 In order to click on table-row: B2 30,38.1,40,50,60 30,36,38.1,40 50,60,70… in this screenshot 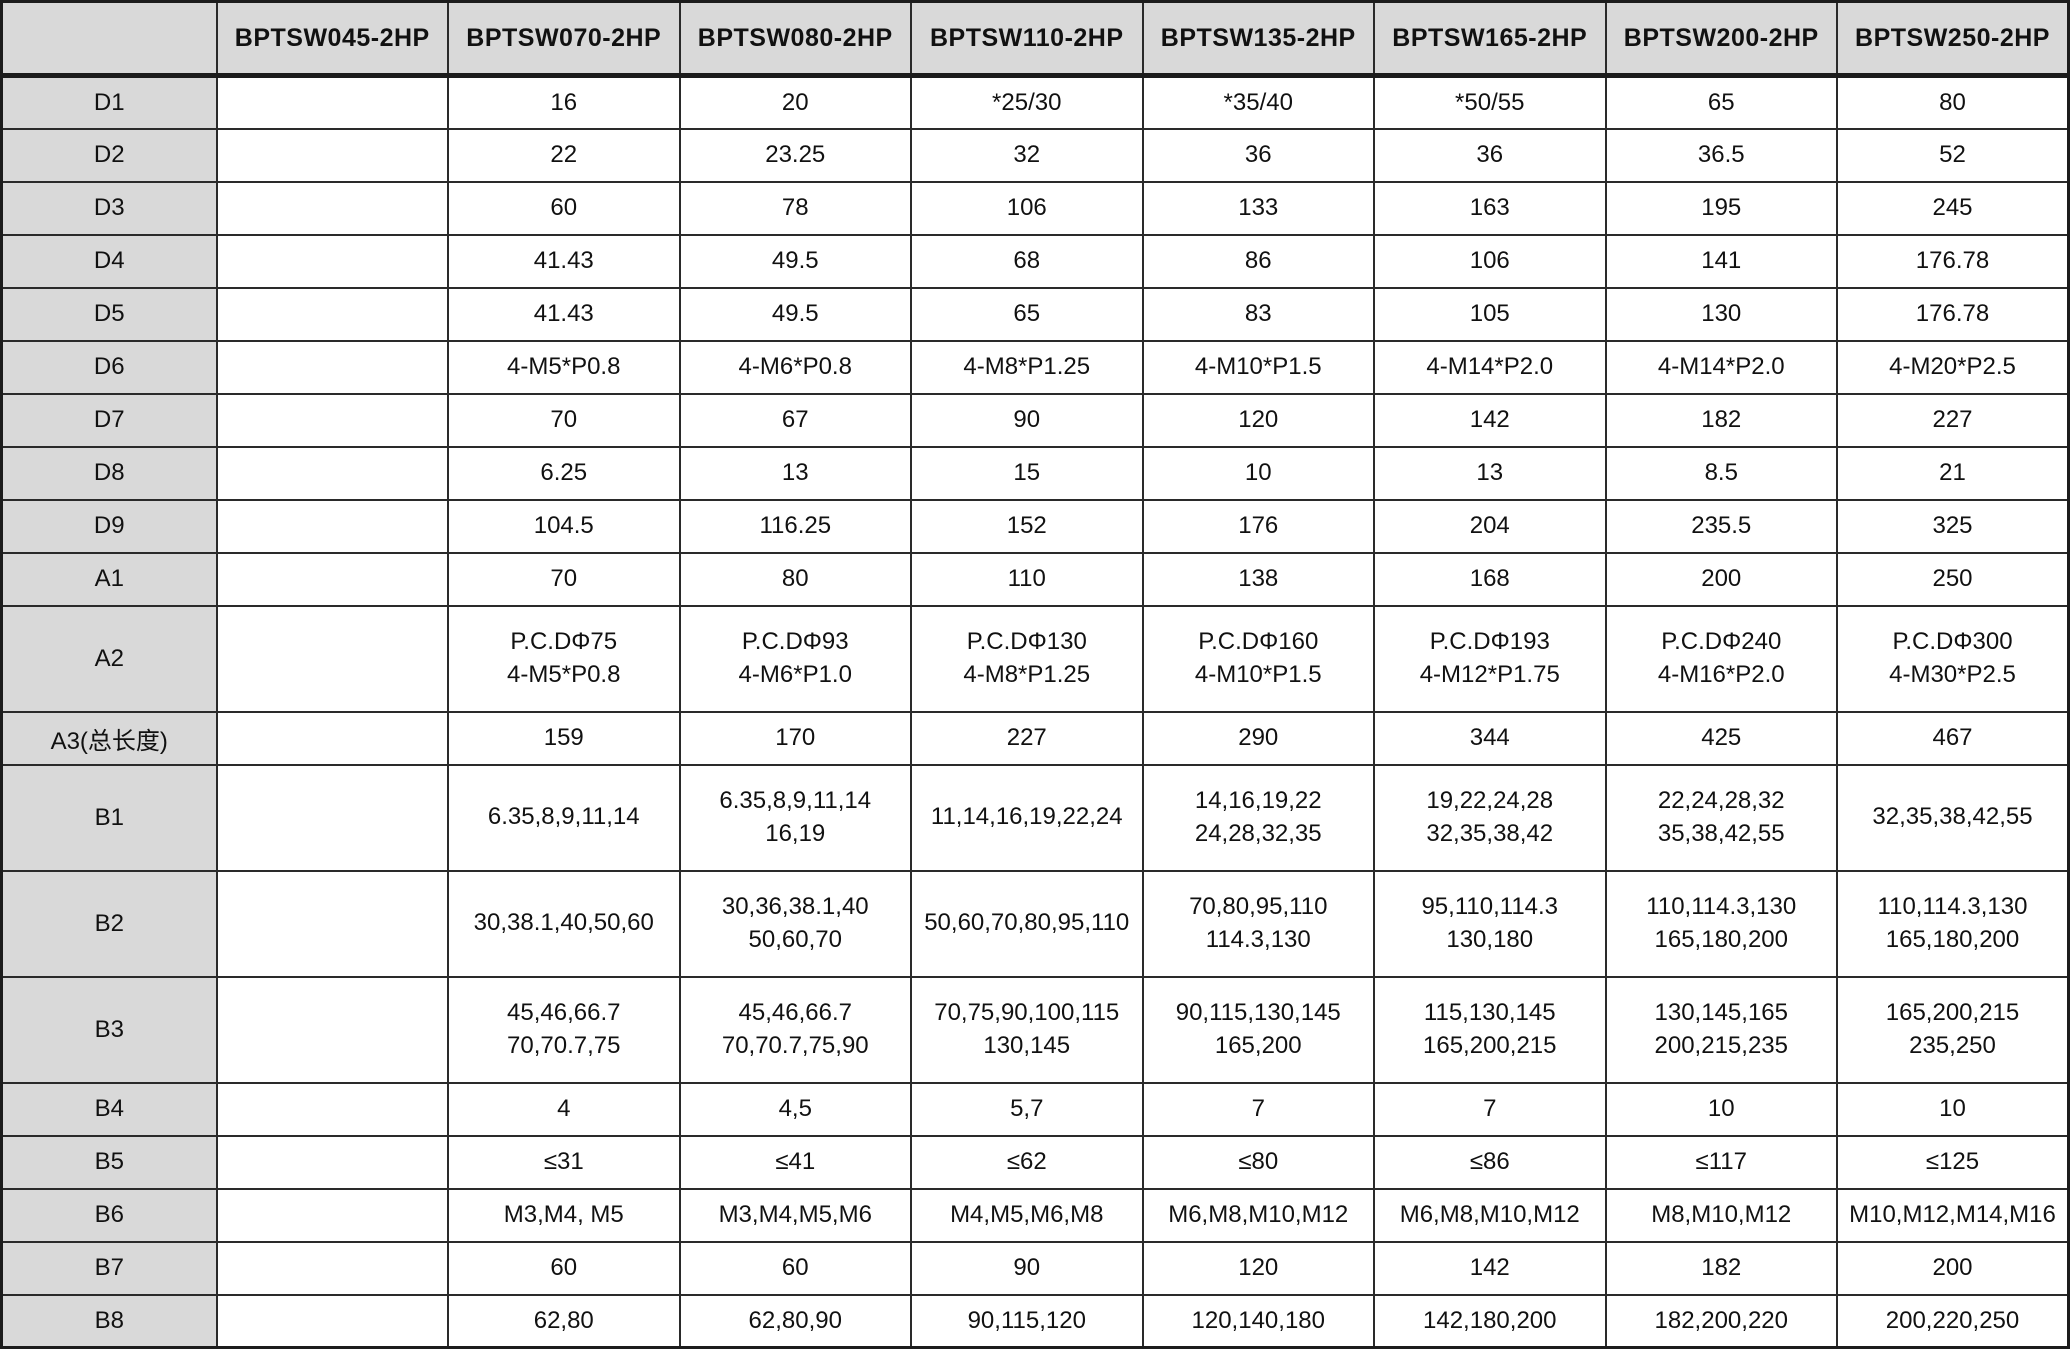, I will do `click(1035, 923)`.